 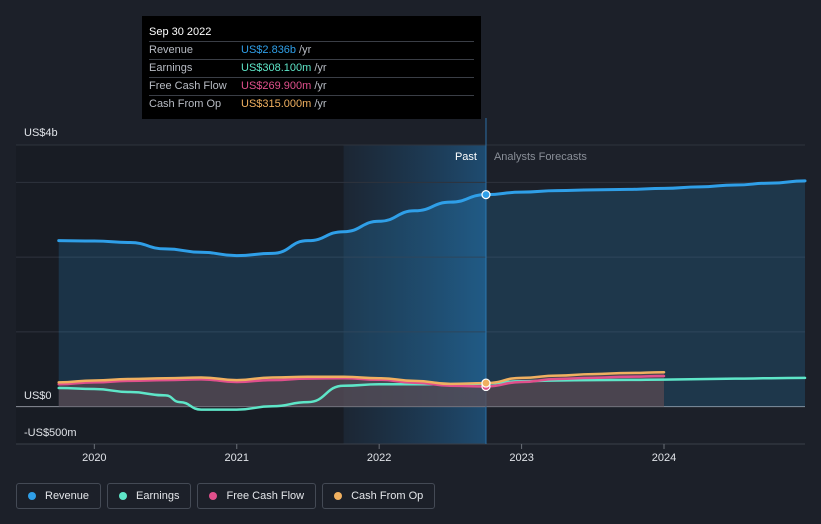 I want to click on legend-item-free-cash-flow: Free Cash Flow, so click(x=257, y=496).